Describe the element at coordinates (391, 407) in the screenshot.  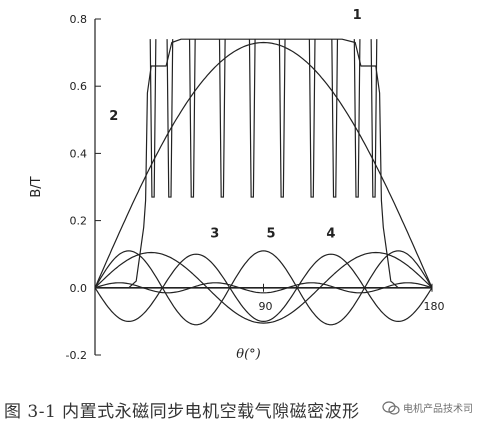
I see `wechat-icon` at that location.